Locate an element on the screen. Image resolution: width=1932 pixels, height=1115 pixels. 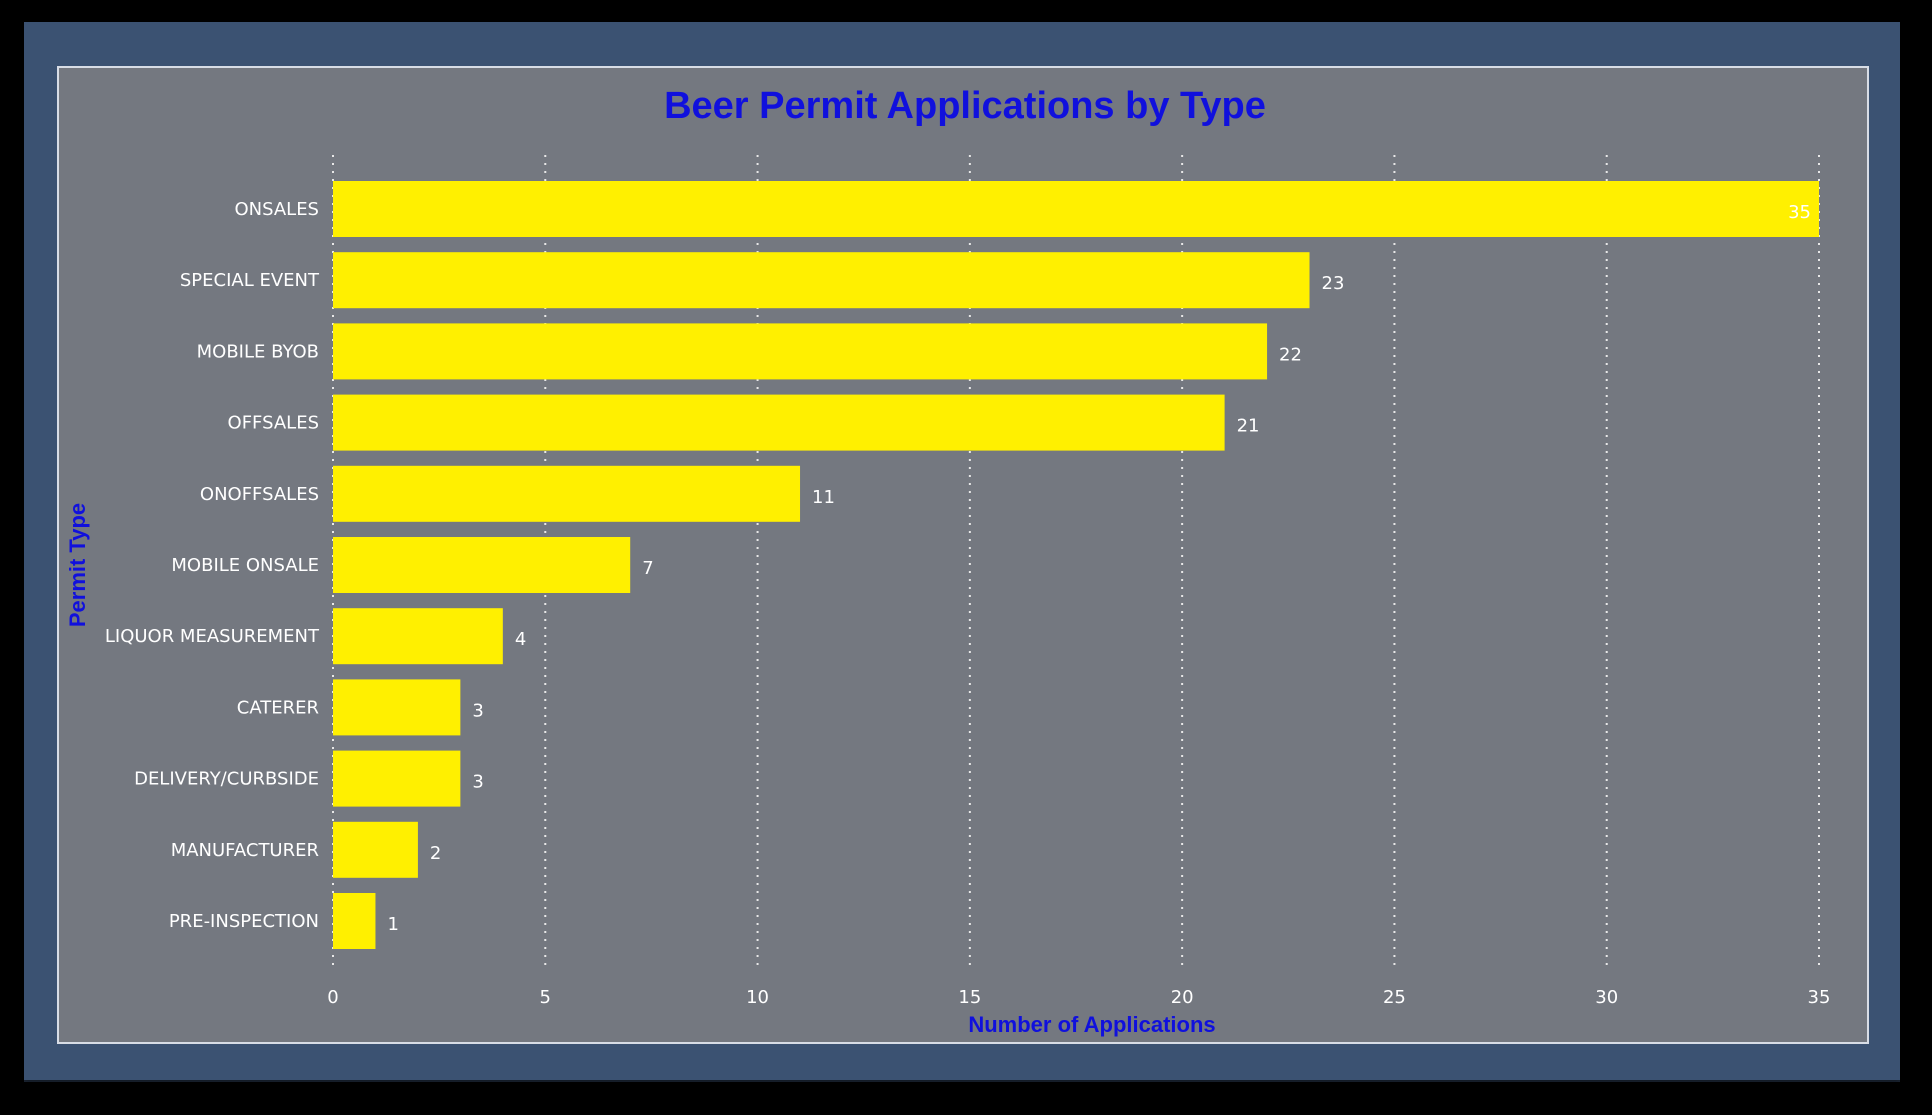
x-tick-label: 15 is located at coordinates (969, 997).